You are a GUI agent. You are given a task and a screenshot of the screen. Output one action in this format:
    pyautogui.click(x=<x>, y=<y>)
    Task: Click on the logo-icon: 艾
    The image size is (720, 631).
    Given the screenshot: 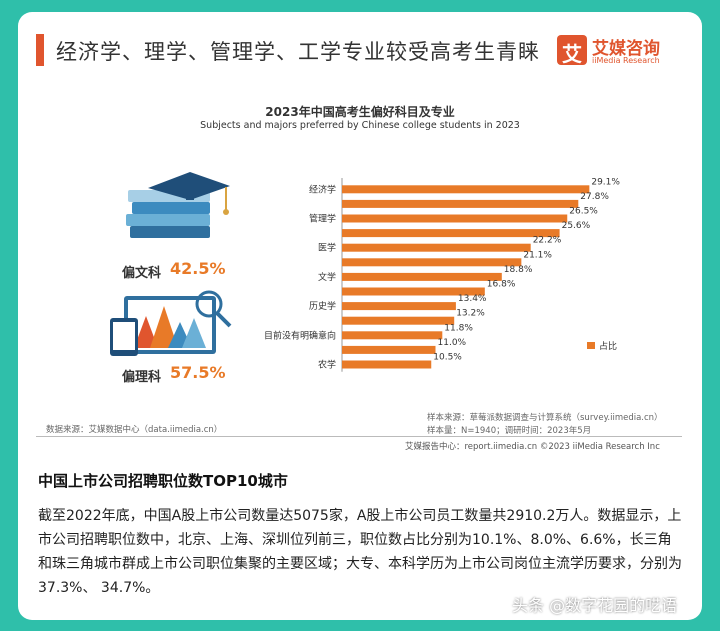 What is the action you would take?
    pyautogui.click(x=572, y=50)
    